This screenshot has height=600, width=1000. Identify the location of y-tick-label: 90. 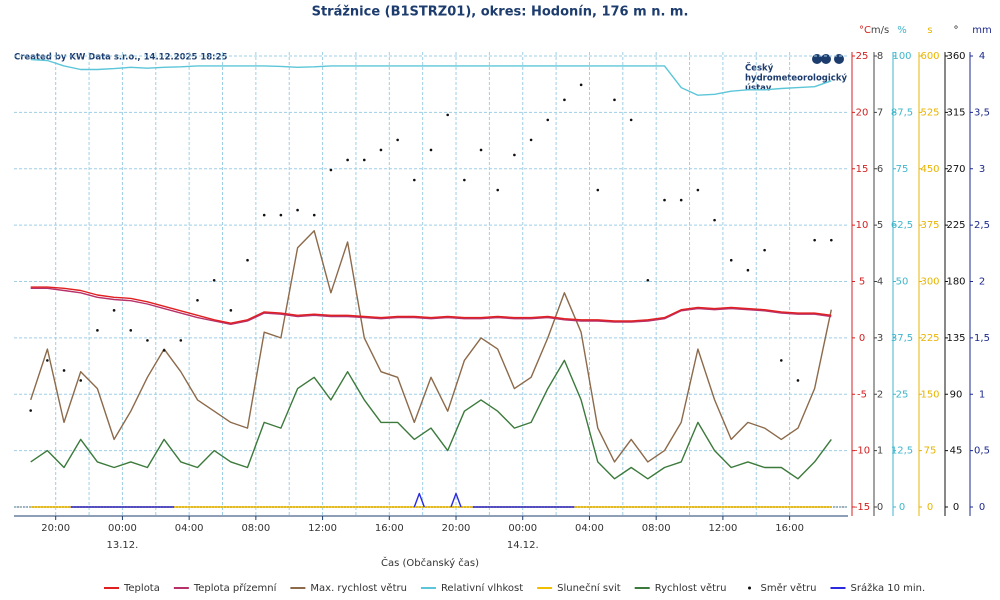
(956, 394).